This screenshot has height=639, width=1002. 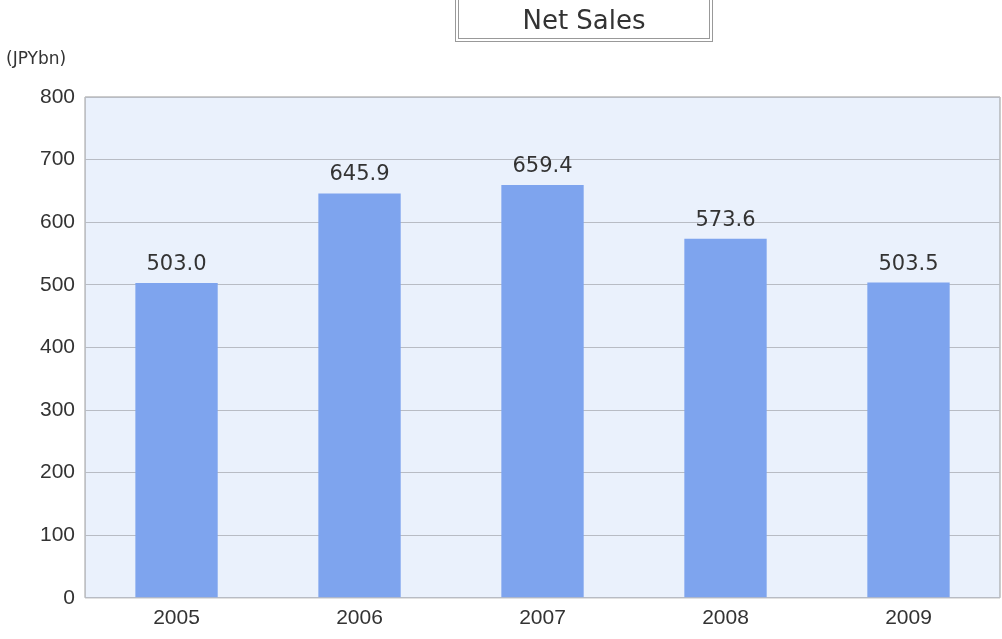 I want to click on y-tick-label: 600, so click(x=57, y=220).